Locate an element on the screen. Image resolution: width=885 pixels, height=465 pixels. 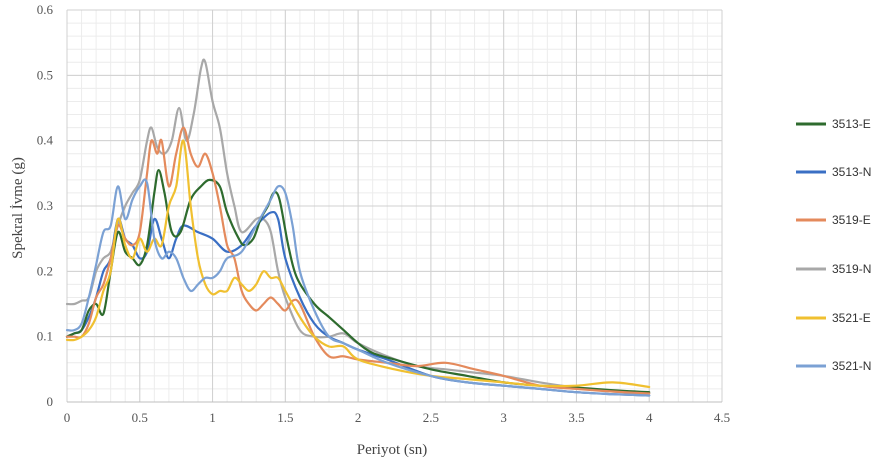
y-tick-label: 0.6 is located at coordinates (45, 9).